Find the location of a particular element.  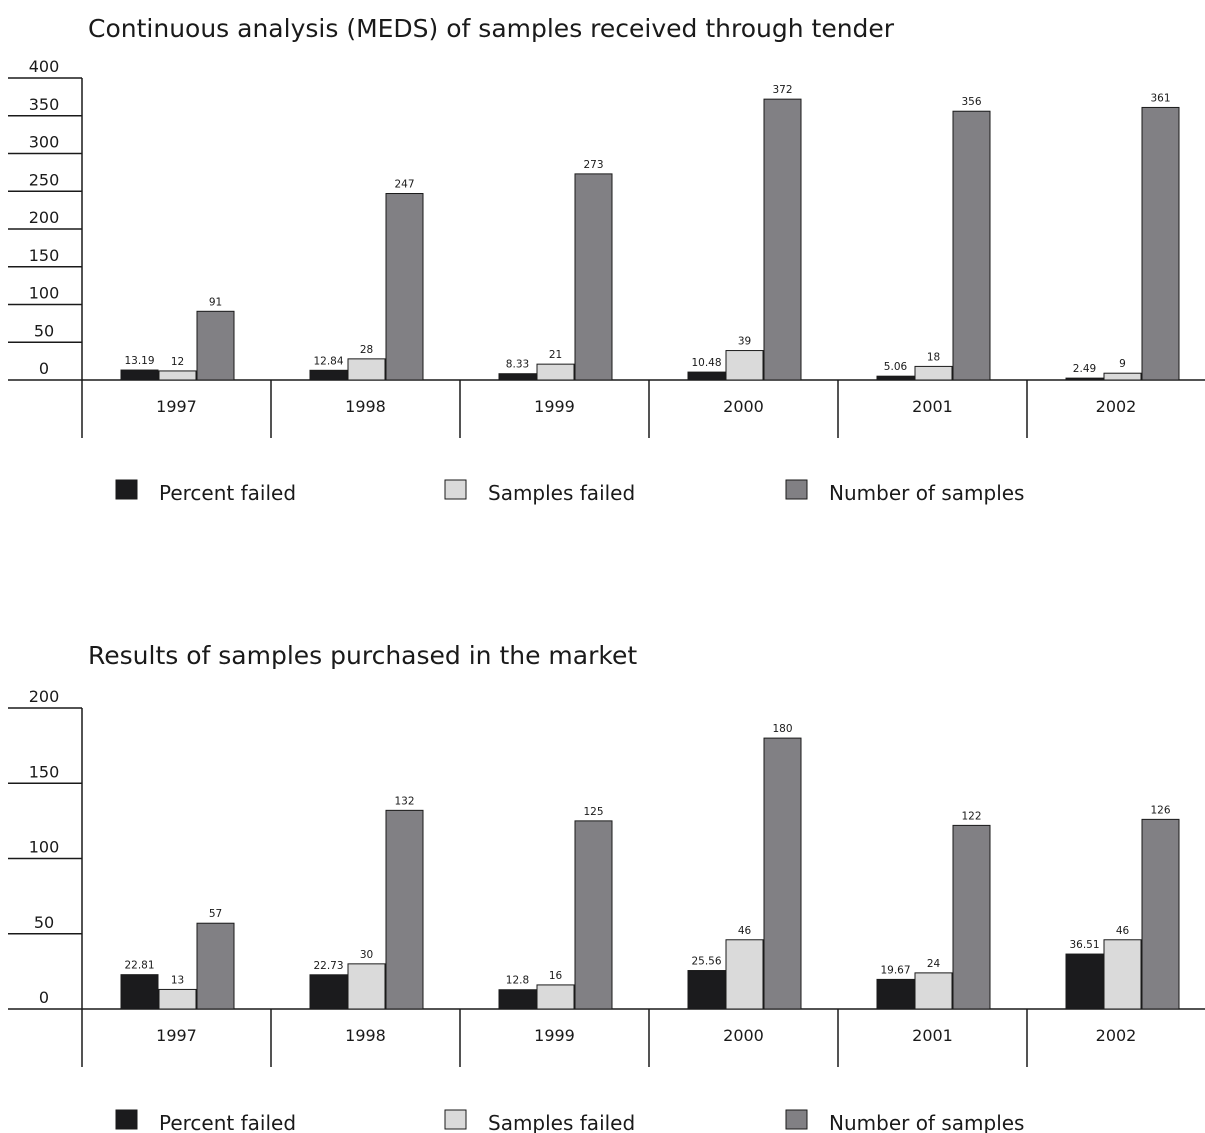

bar-value-label: 12.84 is located at coordinates (328, 361).